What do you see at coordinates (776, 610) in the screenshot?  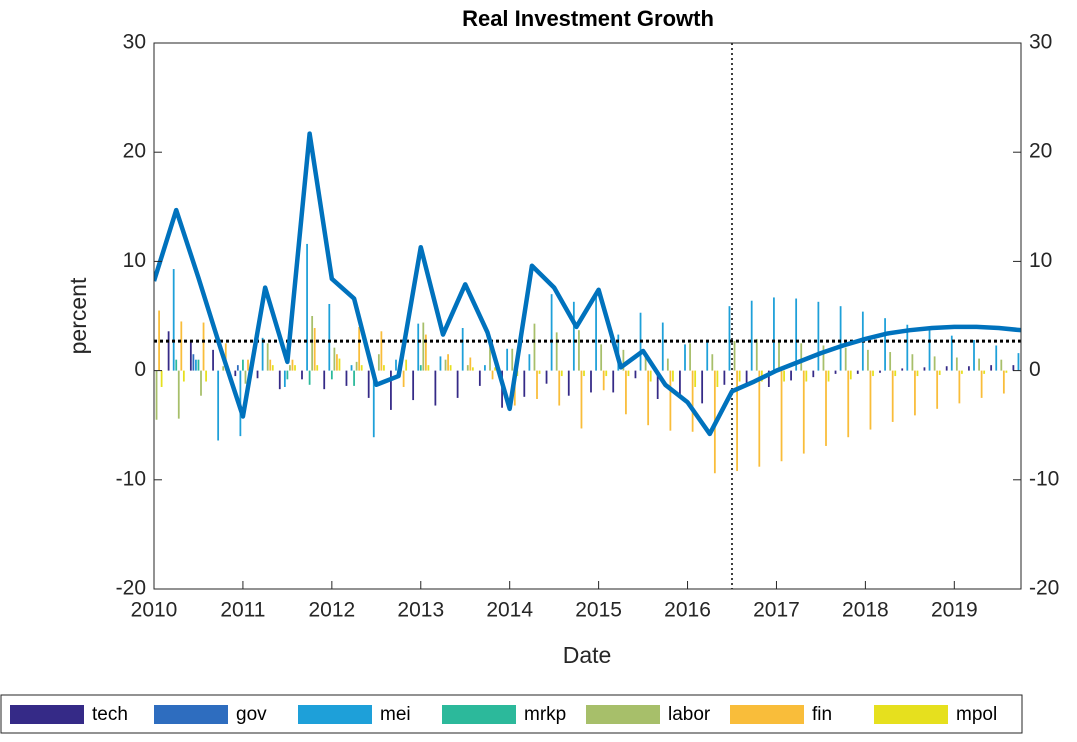 I see `x-tick-label: 2017` at bounding box center [776, 610].